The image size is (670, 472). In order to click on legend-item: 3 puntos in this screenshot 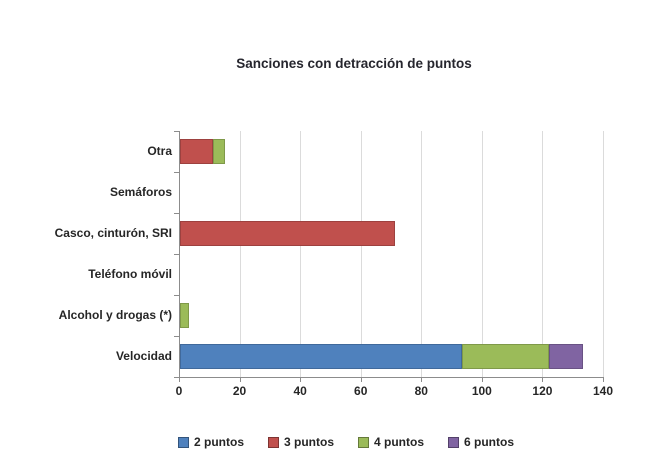, I will do `click(301, 442)`.